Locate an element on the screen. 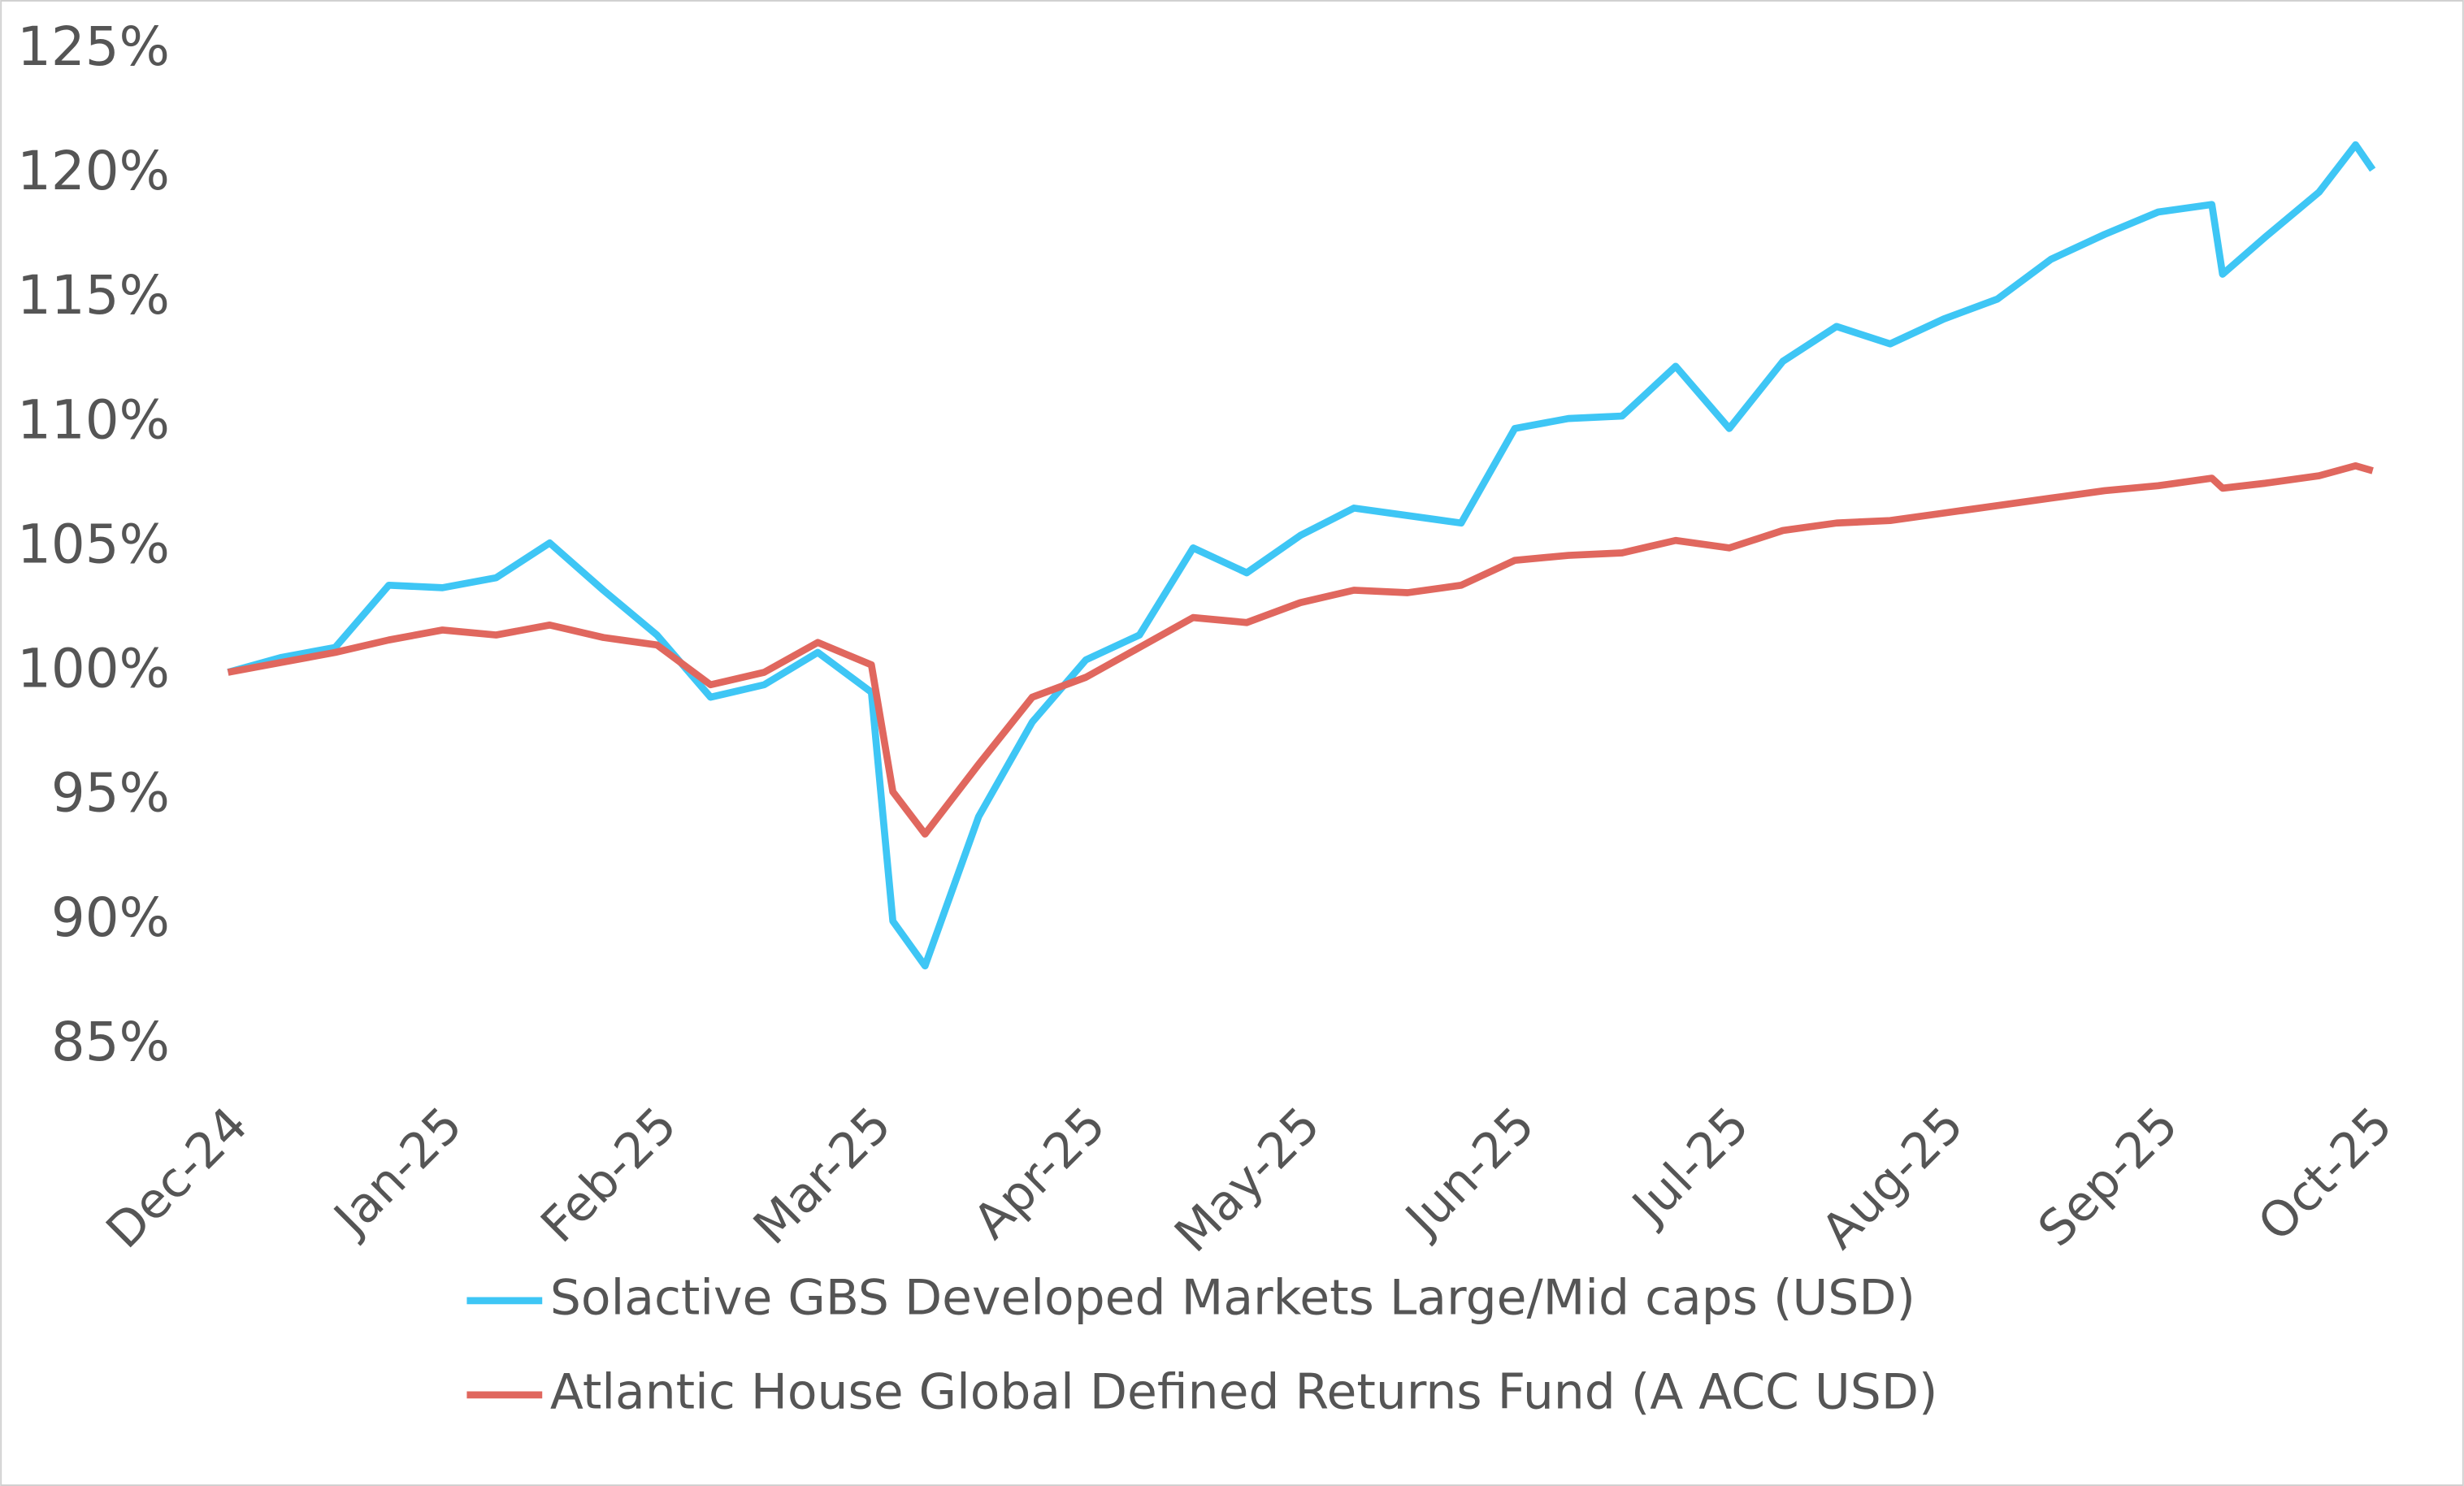  y-tick-label: 90% is located at coordinates (111, 917).